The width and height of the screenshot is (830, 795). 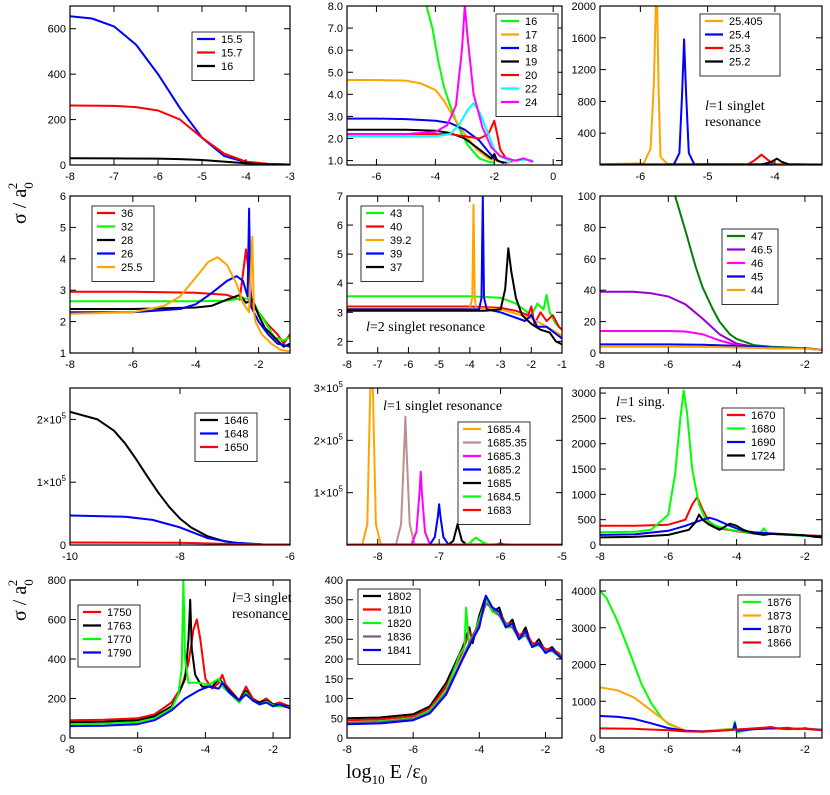 What do you see at coordinates (63, 354) in the screenshot?
I see `y-tick-label: 1` at bounding box center [63, 354].